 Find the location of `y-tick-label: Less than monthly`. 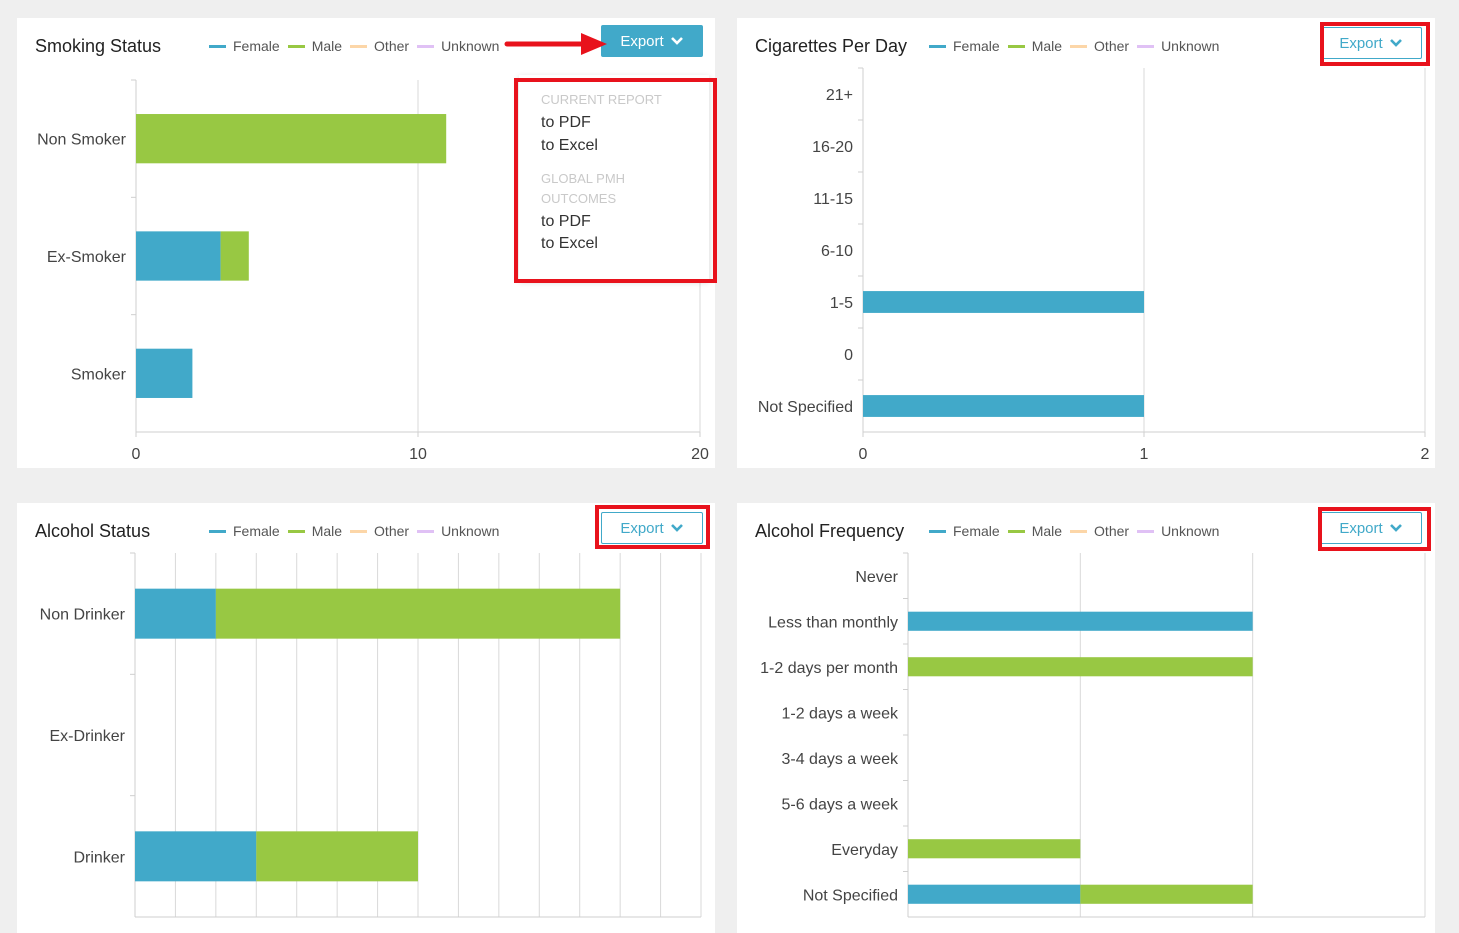

y-tick-label: Less than monthly is located at coordinates (833, 622).